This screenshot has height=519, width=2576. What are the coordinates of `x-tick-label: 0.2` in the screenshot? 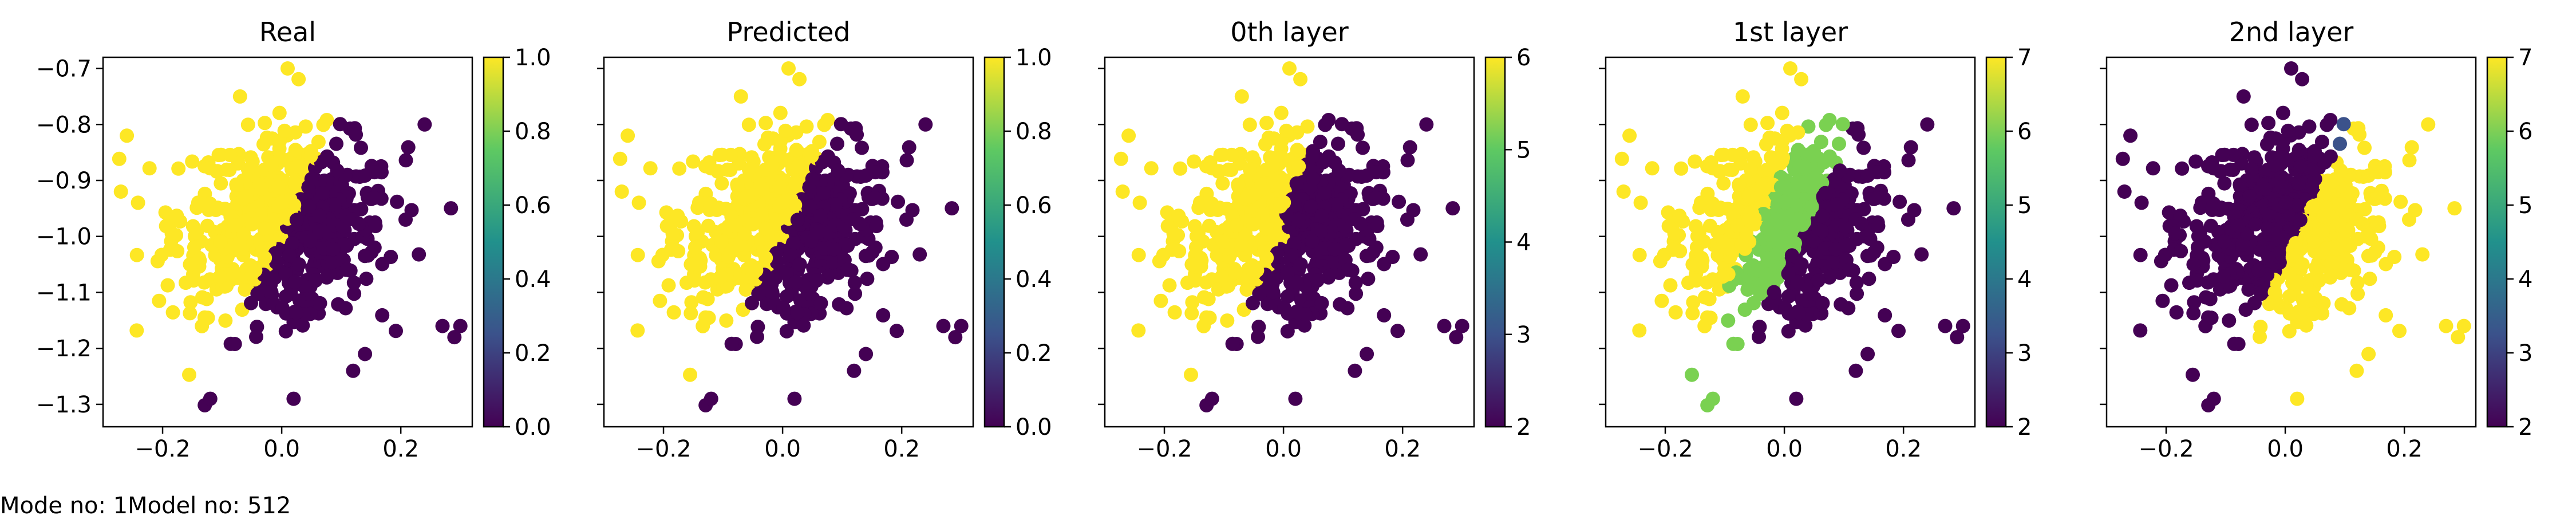 It's located at (1402, 449).